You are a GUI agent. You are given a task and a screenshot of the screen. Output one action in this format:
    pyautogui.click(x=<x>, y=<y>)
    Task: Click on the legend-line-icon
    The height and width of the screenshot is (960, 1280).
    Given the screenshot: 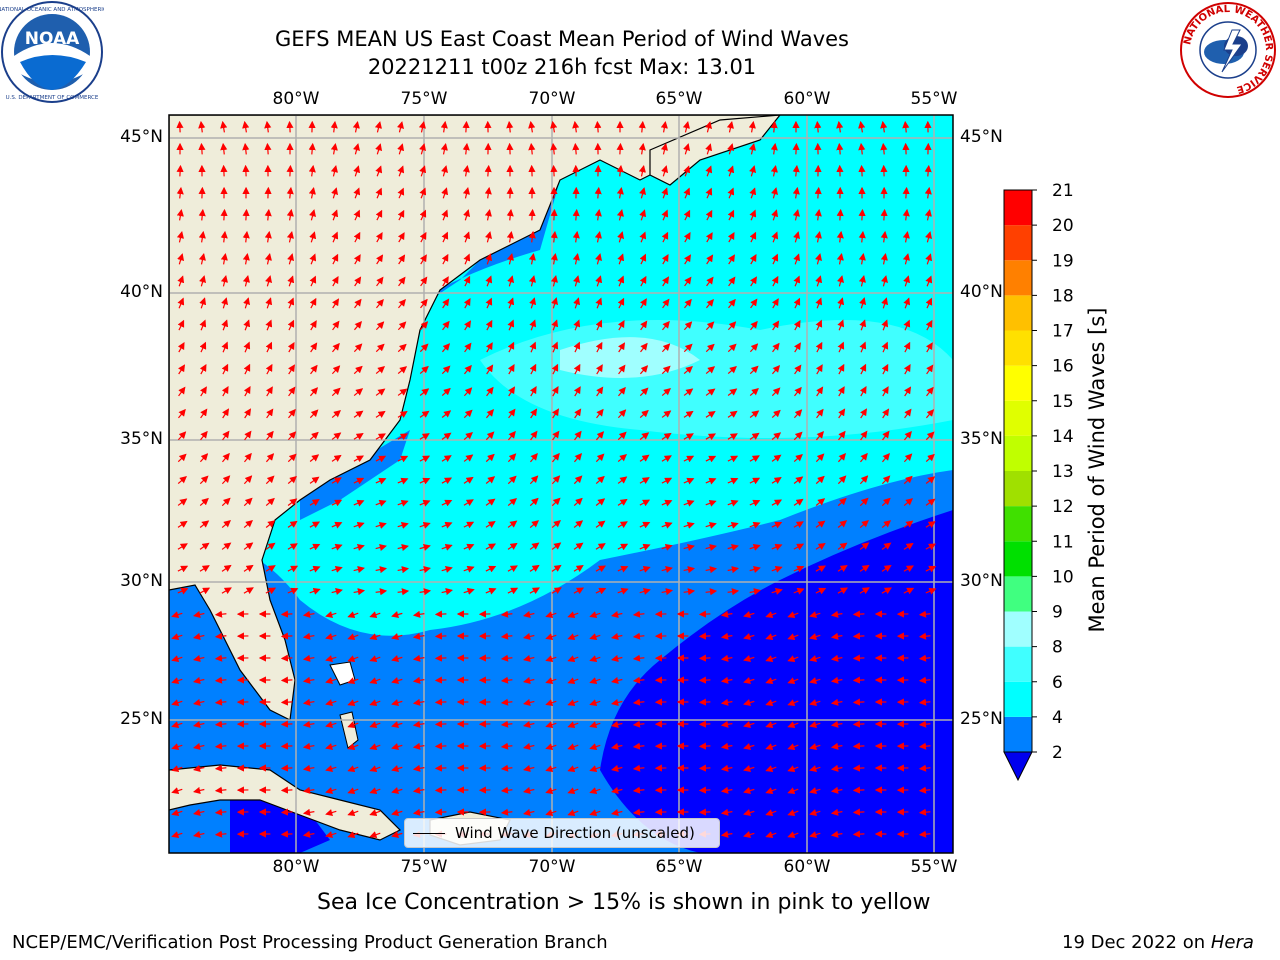 What is the action you would take?
    pyautogui.click(x=429, y=833)
    